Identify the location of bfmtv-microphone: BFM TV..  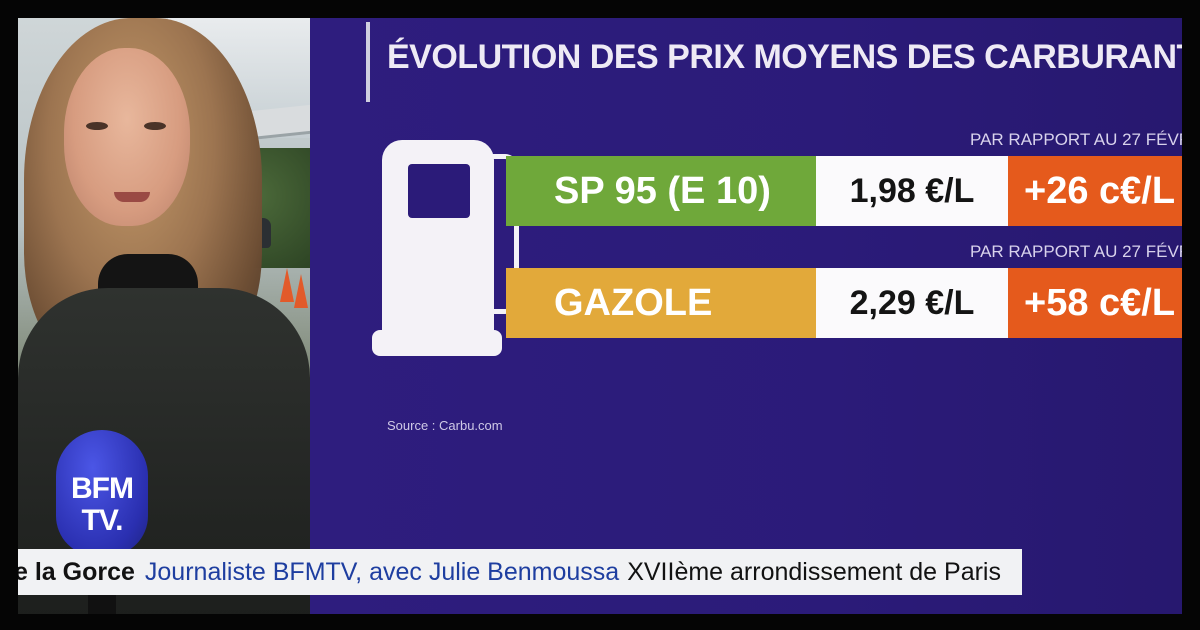
(102, 493).